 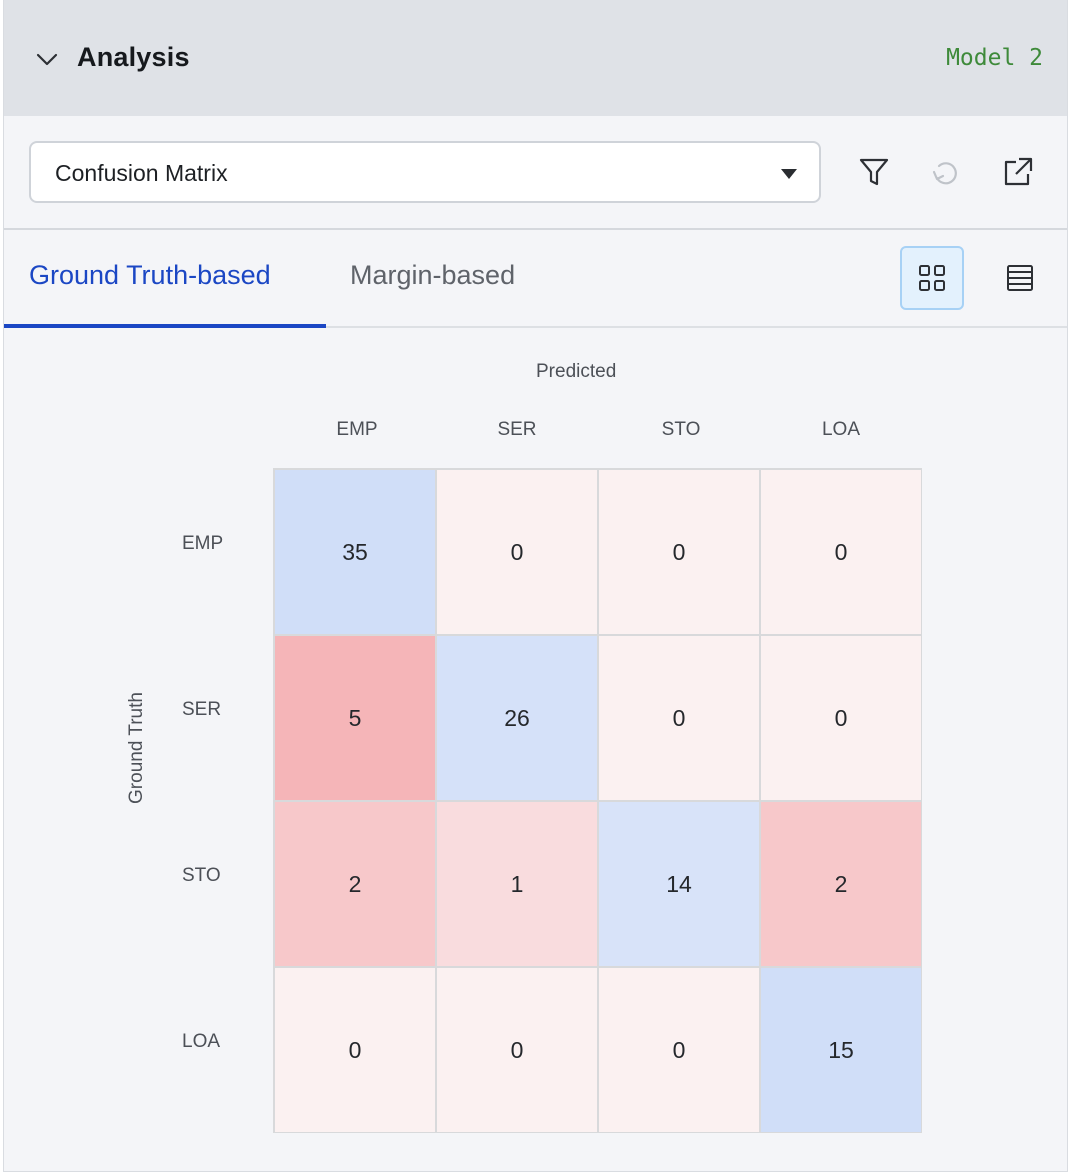 I want to click on grid-view-button, so click(x=932, y=278).